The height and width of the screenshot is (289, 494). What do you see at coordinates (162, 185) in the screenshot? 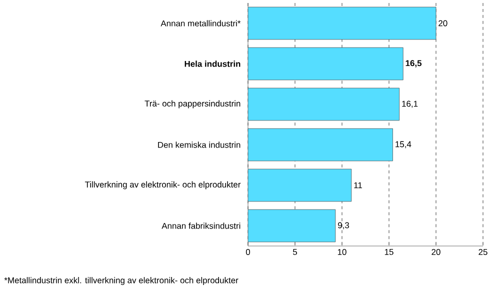
I see `y-tick-label: Tillverkning av elektronik- och elprodukter` at bounding box center [162, 185].